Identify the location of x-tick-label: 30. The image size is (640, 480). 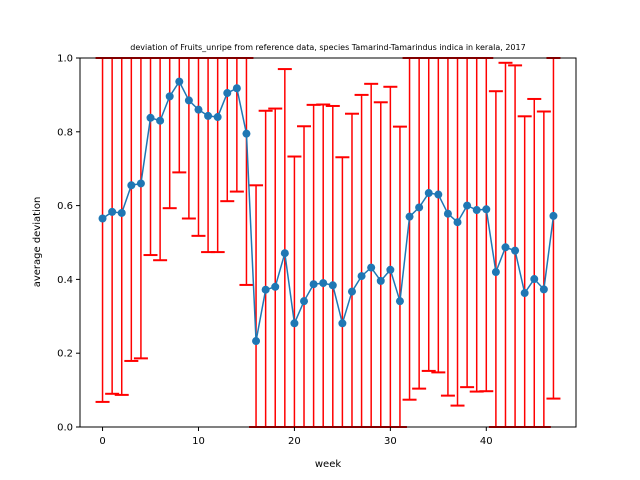
(390, 441).